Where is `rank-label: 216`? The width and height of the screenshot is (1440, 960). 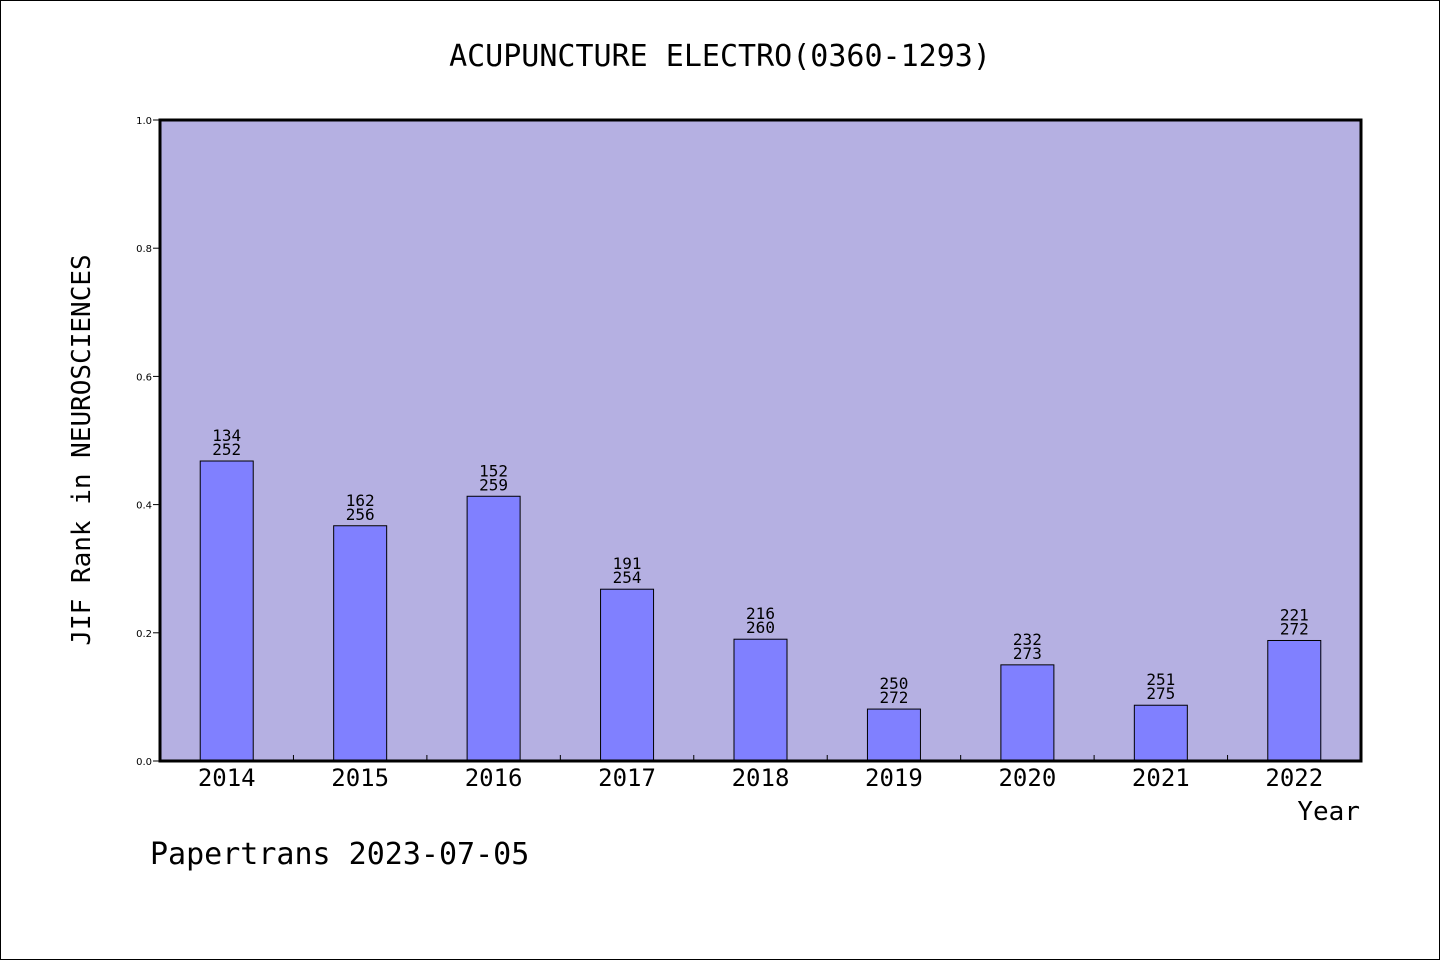
rank-label: 216 is located at coordinates (760, 613).